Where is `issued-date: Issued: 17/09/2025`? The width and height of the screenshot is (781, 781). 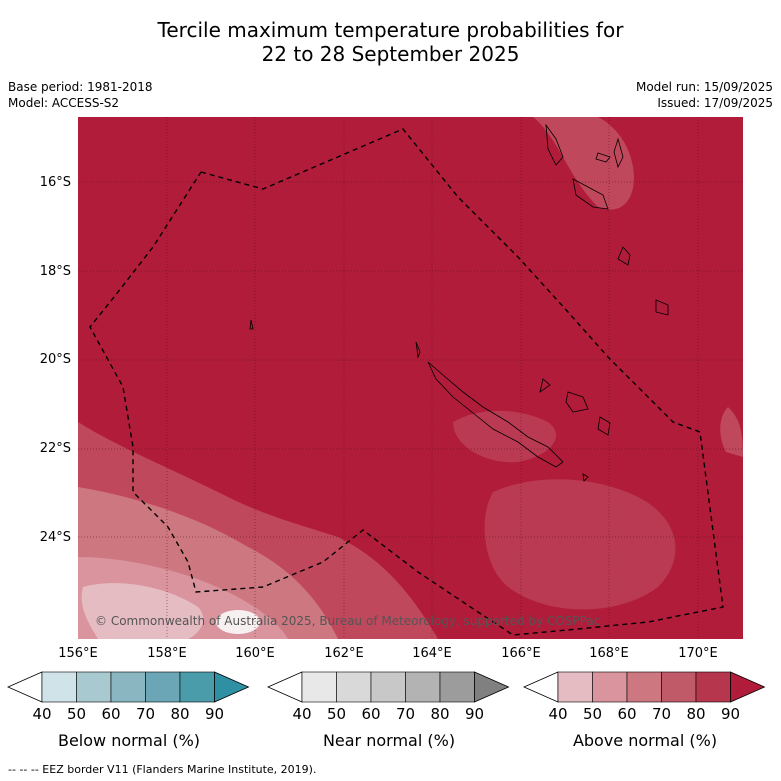
issued-date: Issued: 17/09/2025 is located at coordinates (715, 103).